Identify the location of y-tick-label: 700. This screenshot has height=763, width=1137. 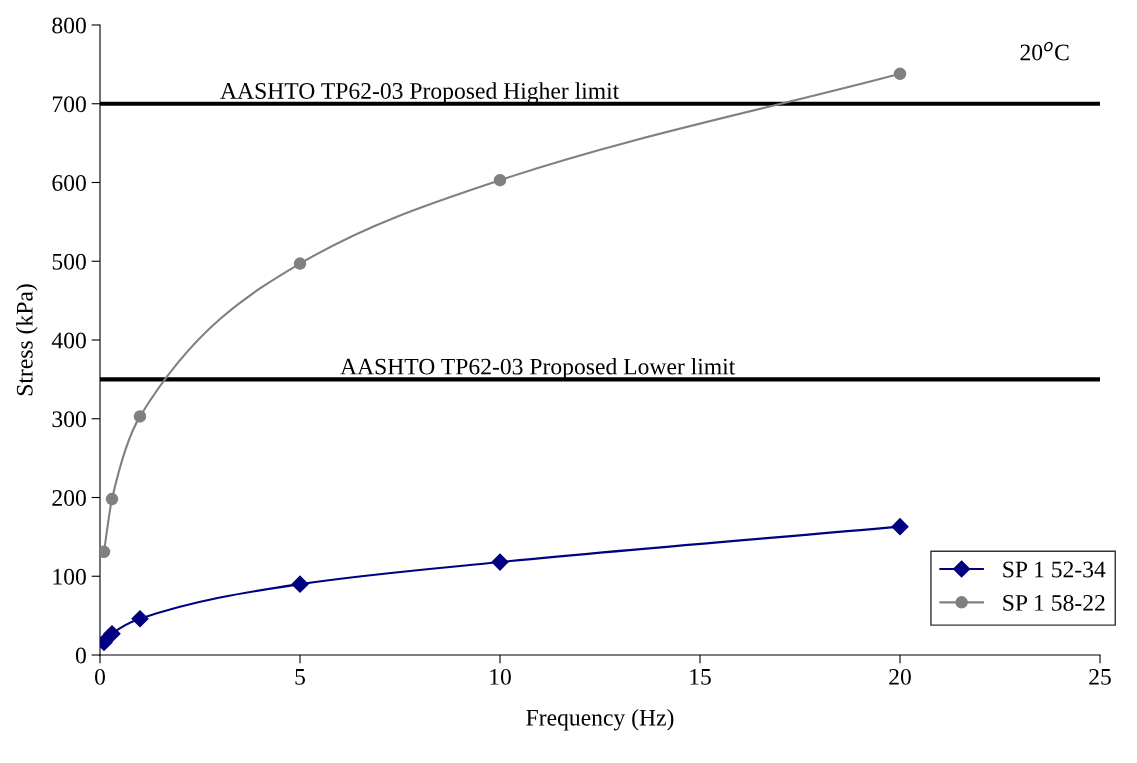
(69, 104).